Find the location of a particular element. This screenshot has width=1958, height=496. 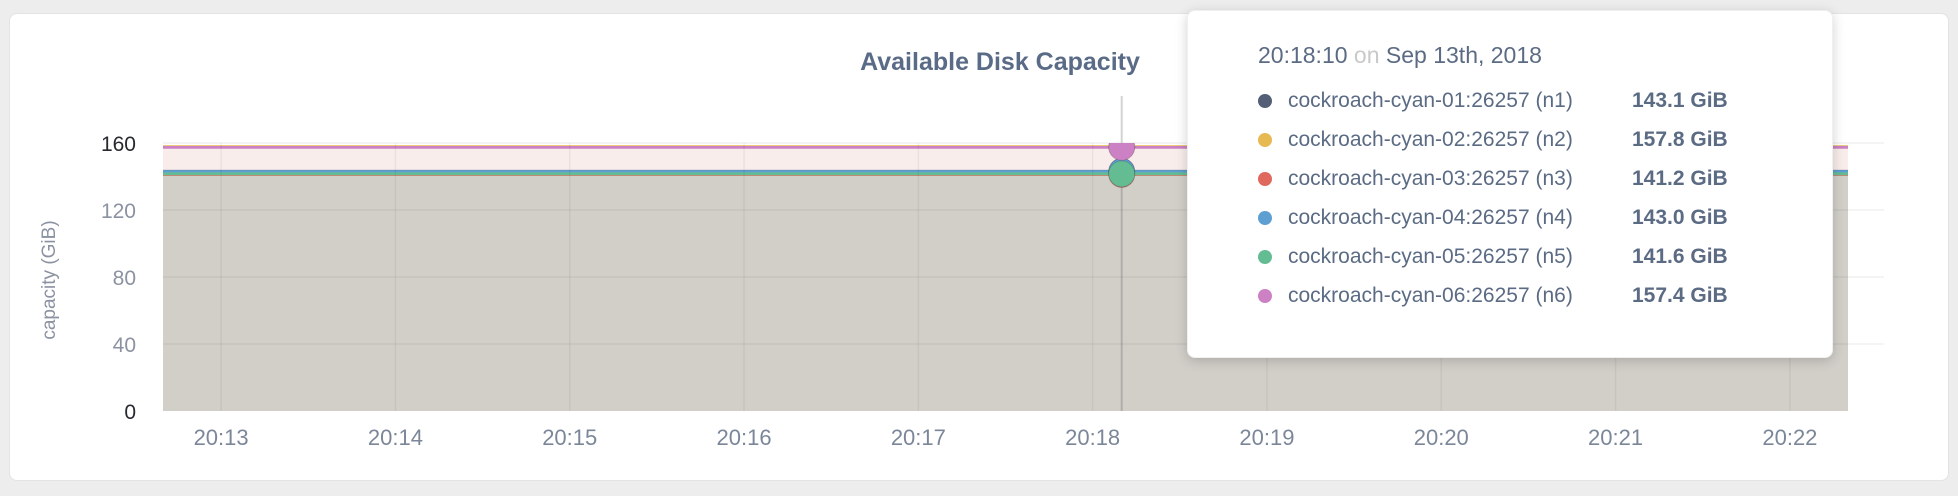

tooltip-series-row: cockroach-cyan-04:26257 (n4) 143.0 GiB is located at coordinates (1525, 217).